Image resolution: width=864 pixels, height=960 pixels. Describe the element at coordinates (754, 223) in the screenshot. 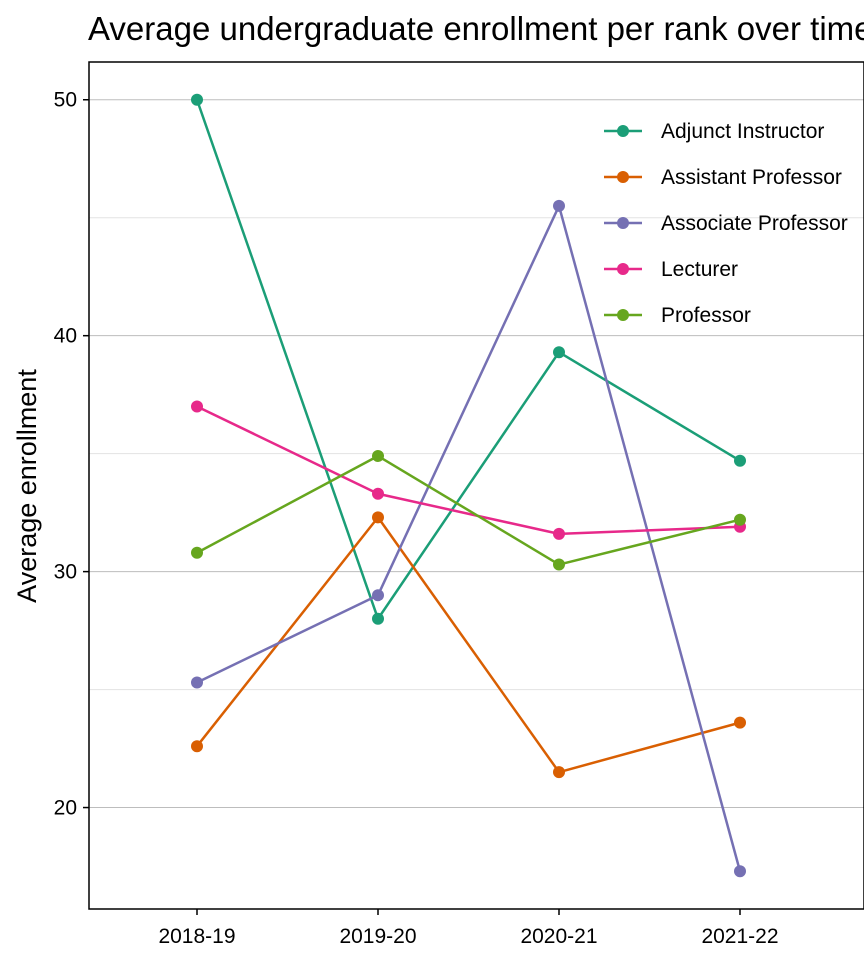

I see `legend-label: Associate Professor` at that location.